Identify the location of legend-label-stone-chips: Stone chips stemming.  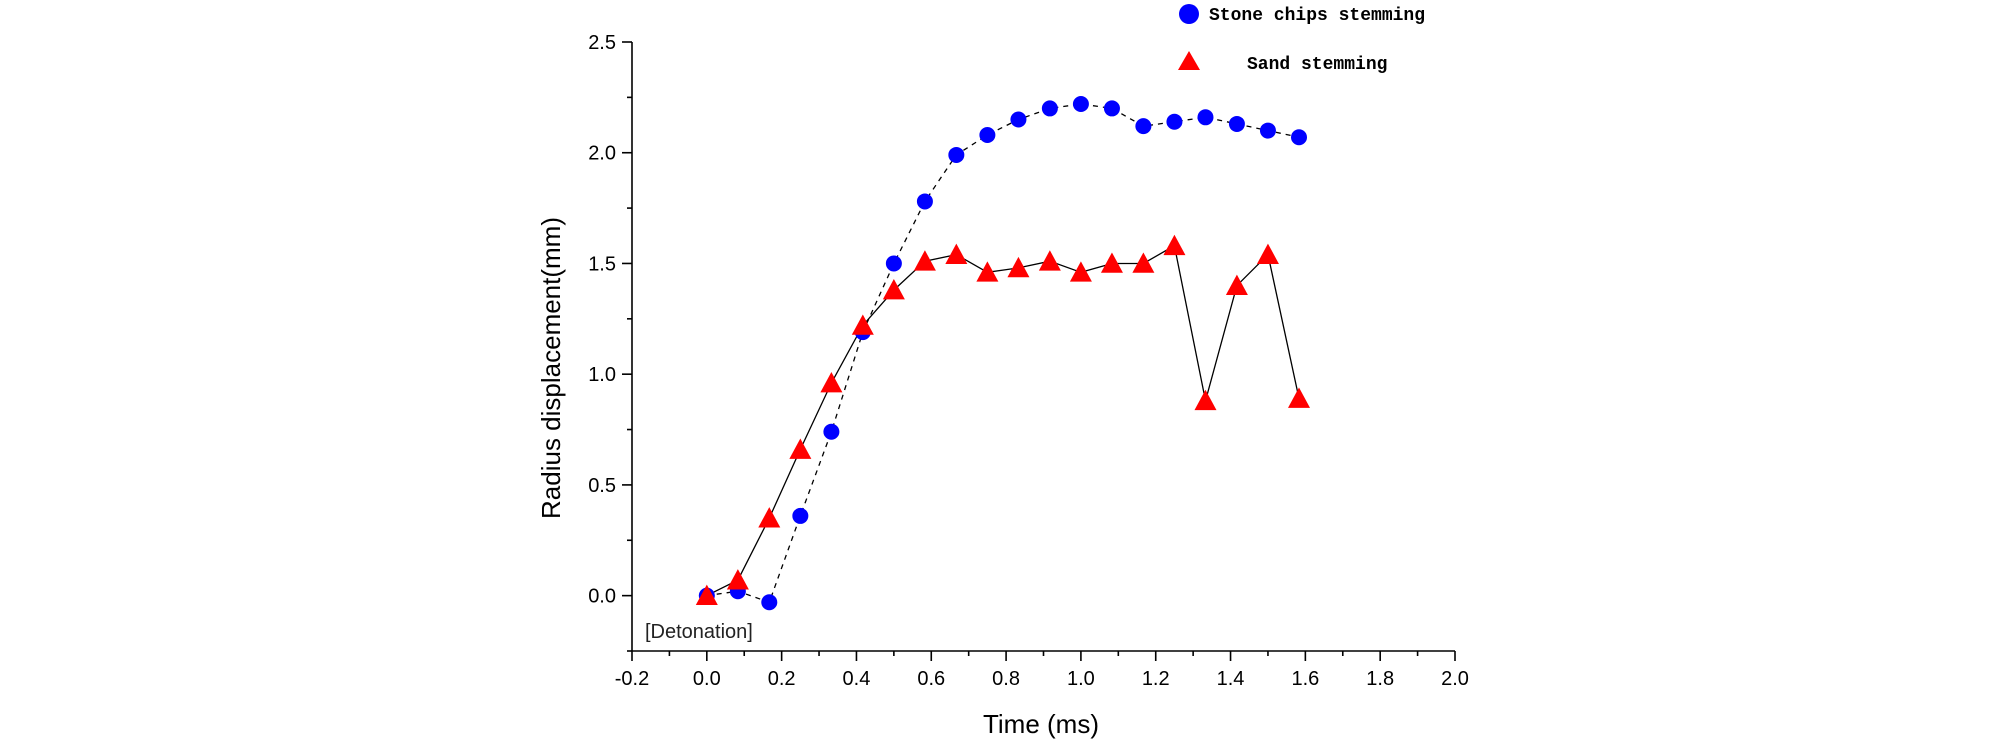
(1317, 16).